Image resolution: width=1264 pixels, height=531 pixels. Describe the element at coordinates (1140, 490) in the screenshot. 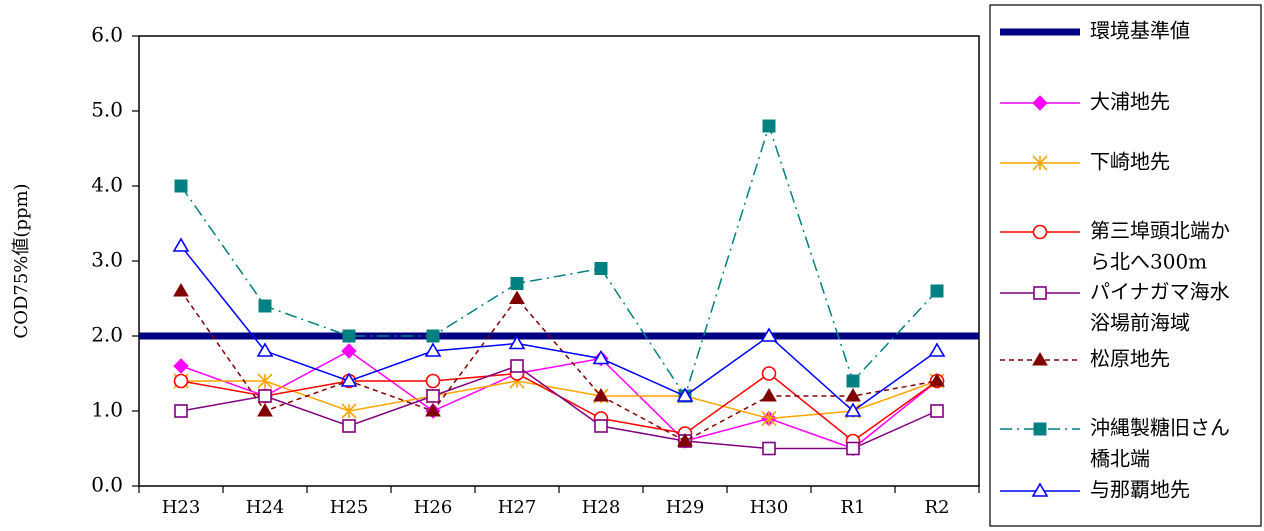

I see `legend-label: 与那覇地先` at that location.